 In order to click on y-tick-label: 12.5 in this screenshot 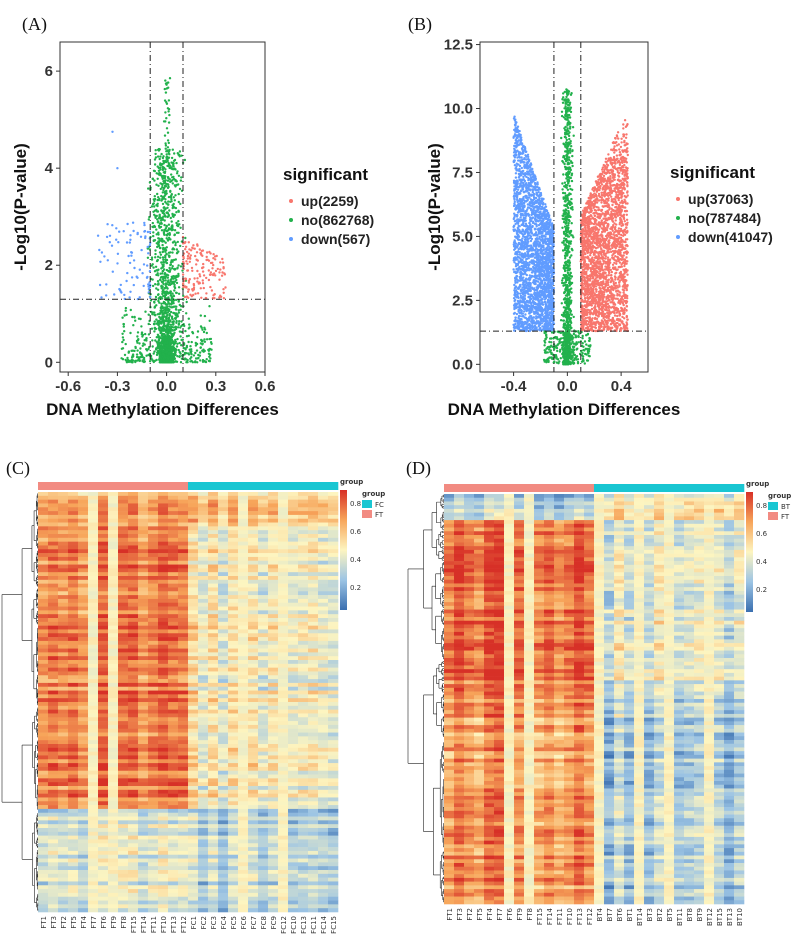, I will do `click(458, 45)`.